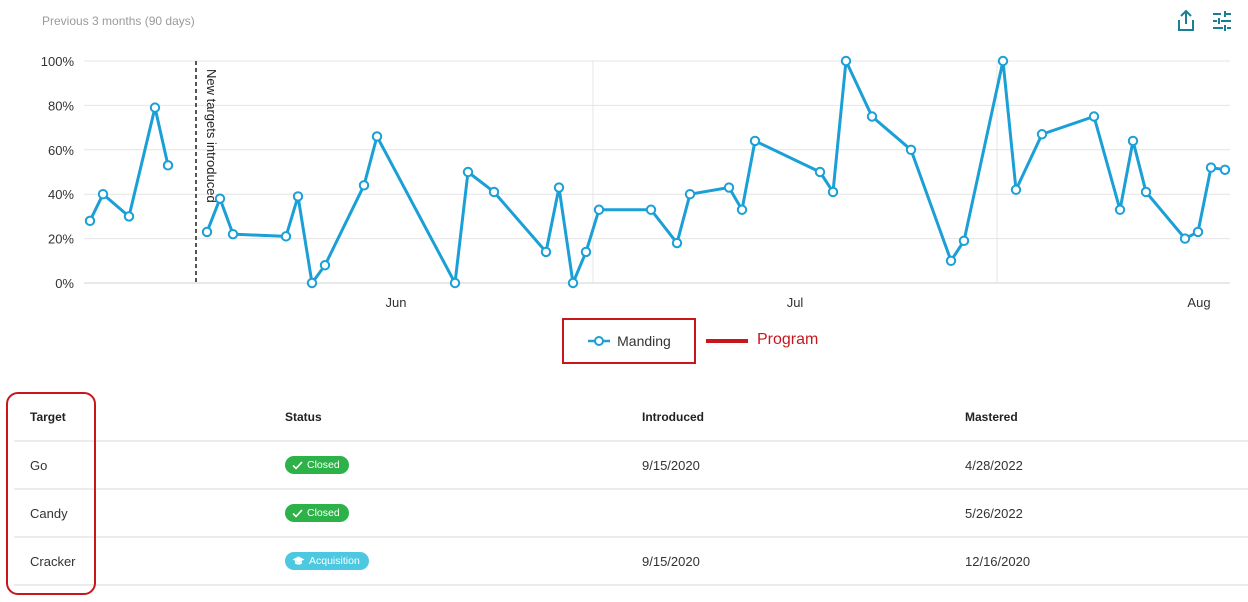  I want to click on table-row: Candy Closed 5/26/2022, so click(631, 514).